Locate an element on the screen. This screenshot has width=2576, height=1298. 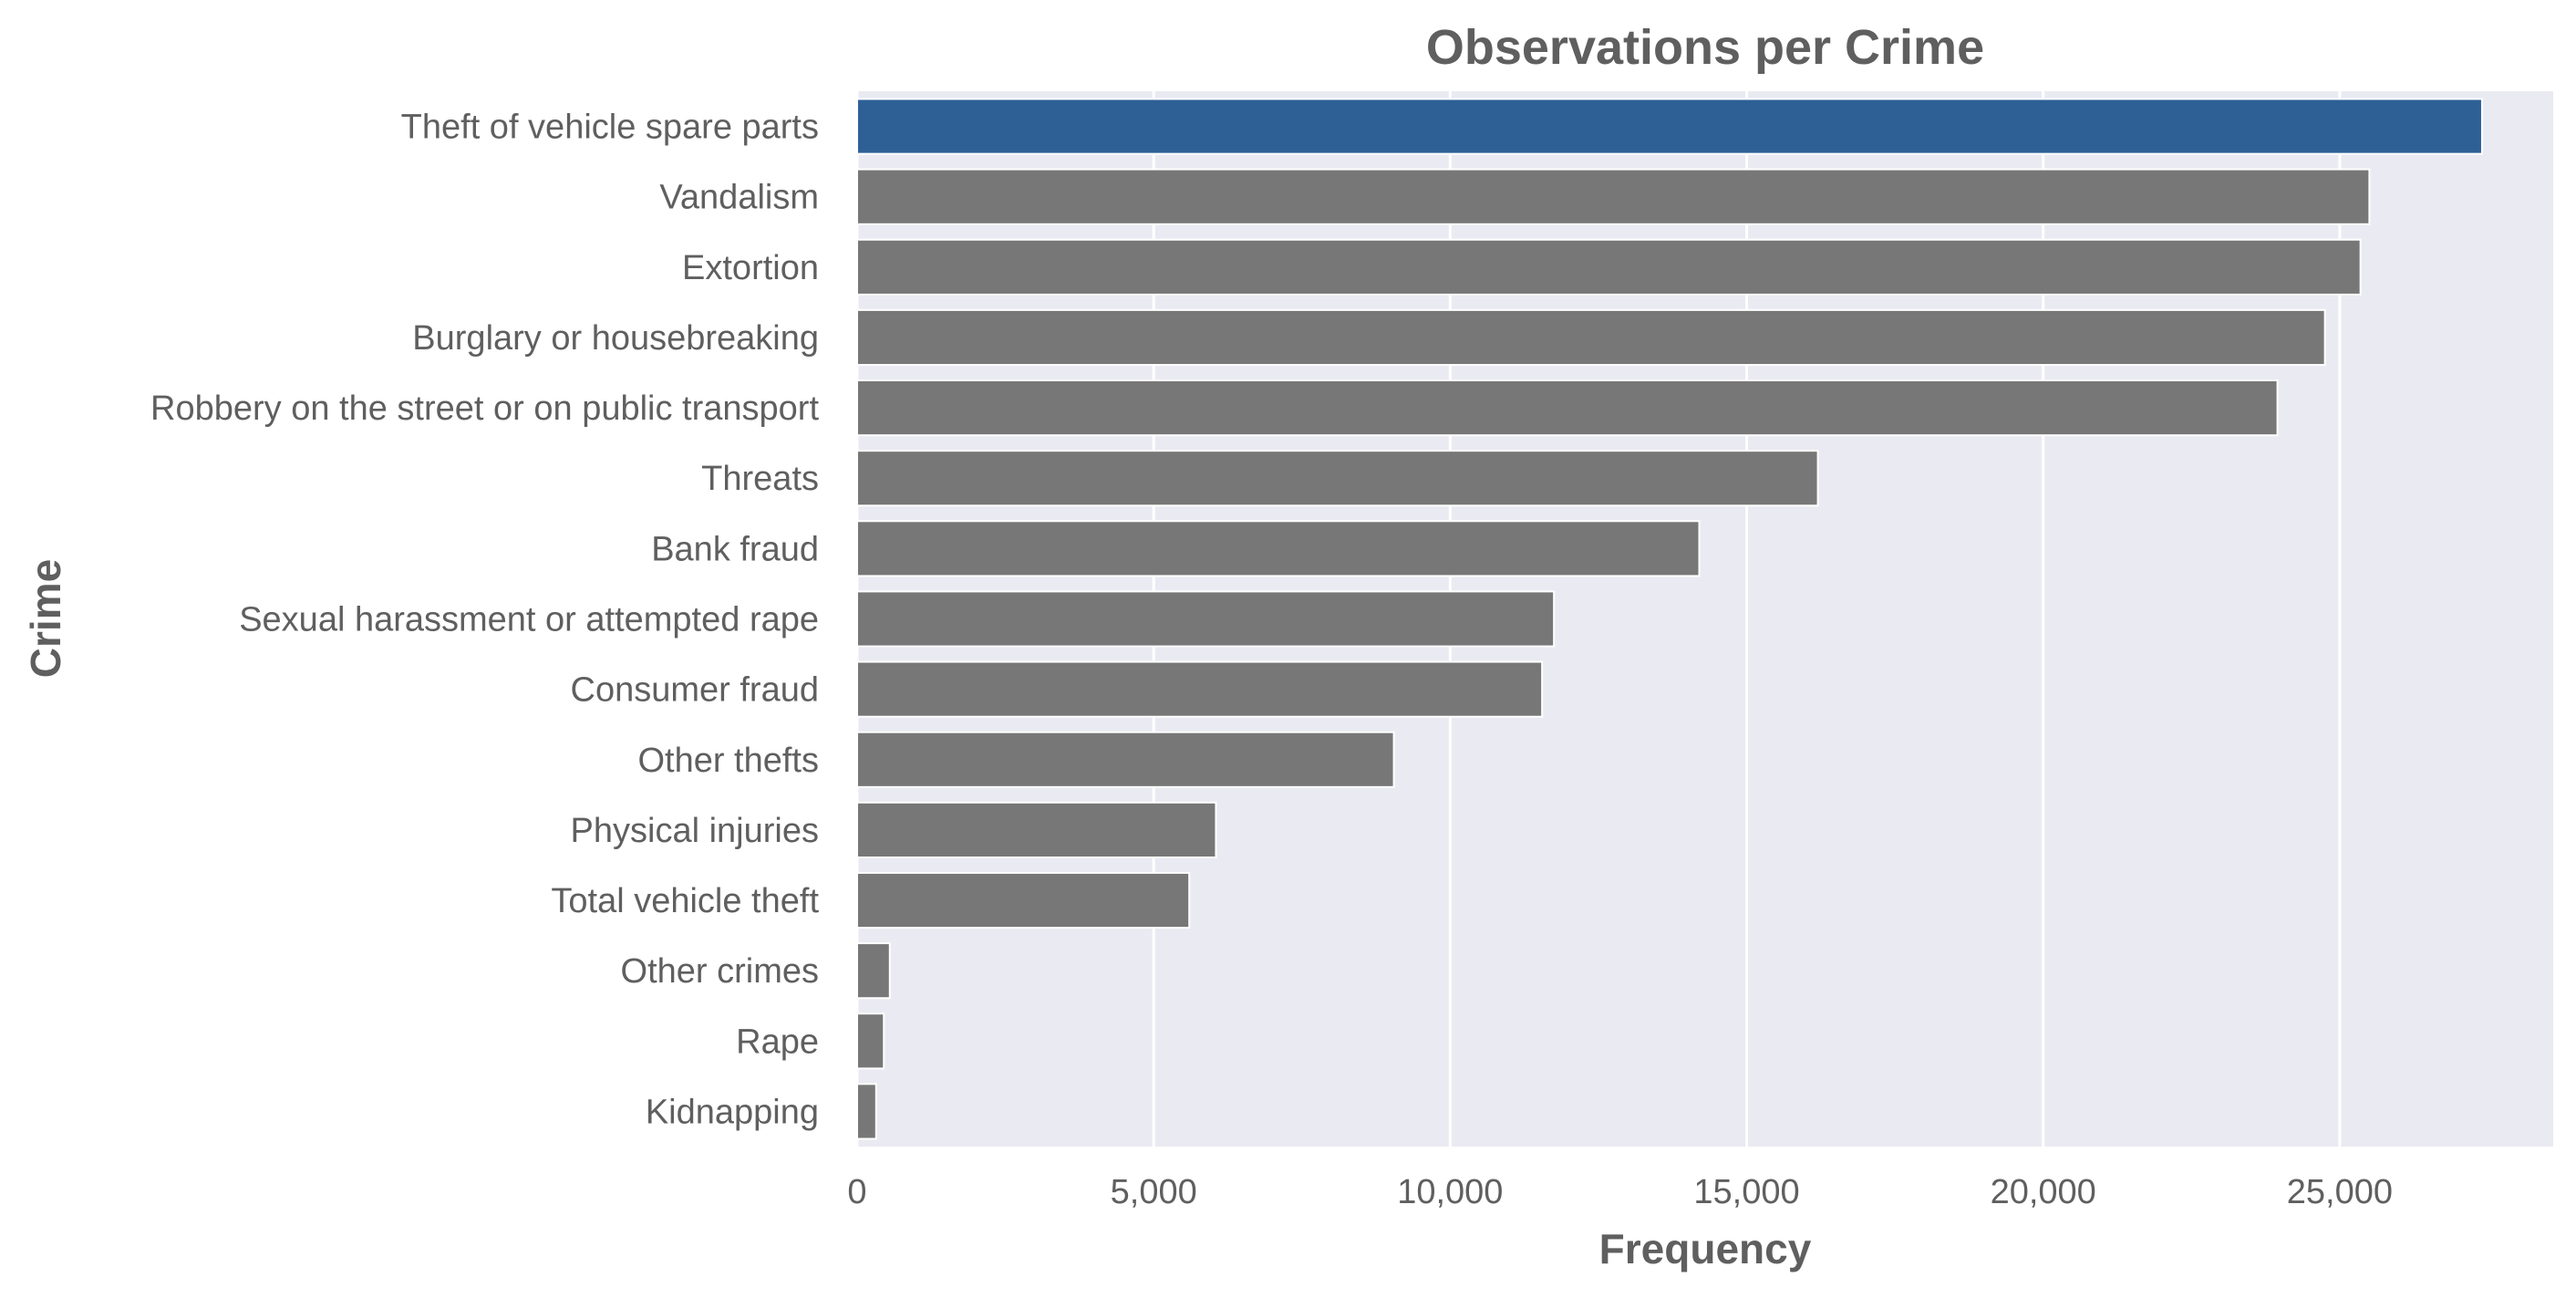
x-tick-label: 0 is located at coordinates (856, 1192).